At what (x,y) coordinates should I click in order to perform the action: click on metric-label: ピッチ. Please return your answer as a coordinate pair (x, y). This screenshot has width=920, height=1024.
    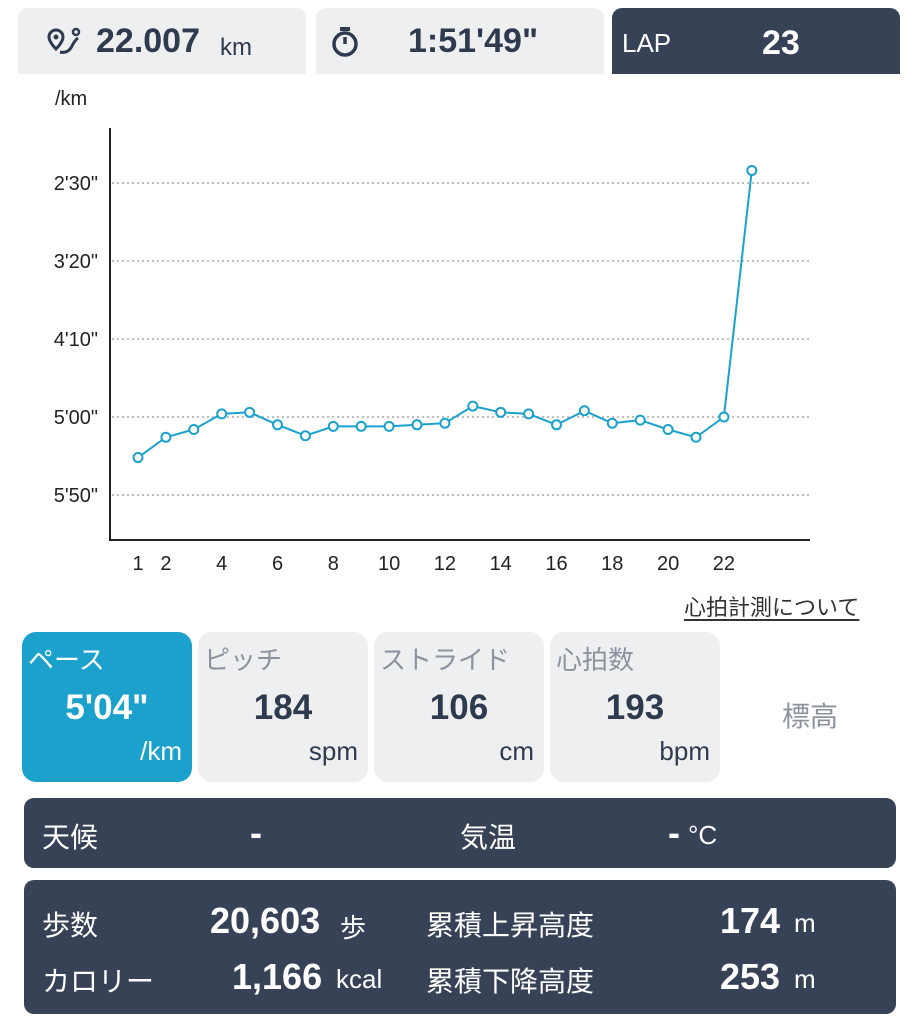
    Looking at the image, I should click on (243, 661).